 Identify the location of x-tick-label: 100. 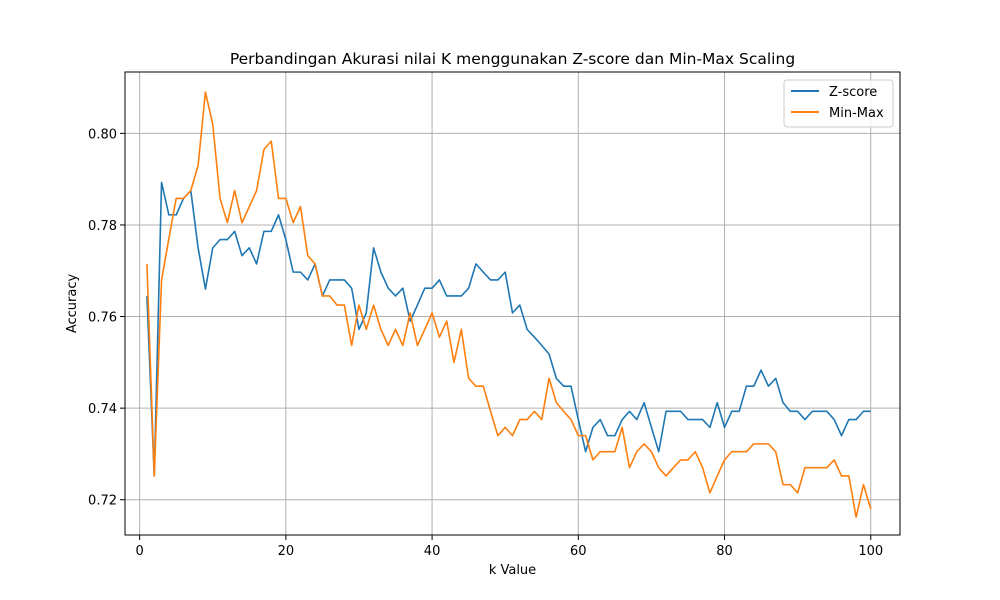
(870, 551).